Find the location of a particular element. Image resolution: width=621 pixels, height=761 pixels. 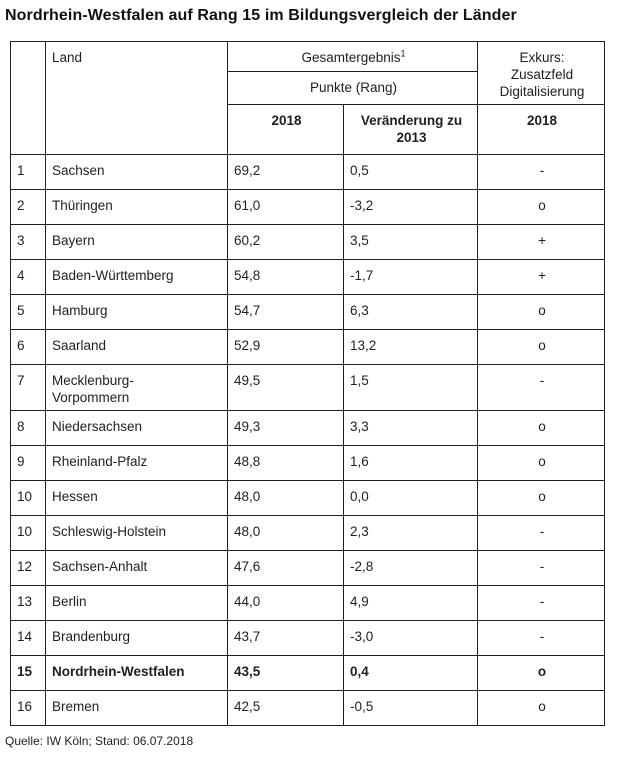

table-row: 4 Baden-Württemberg 54,8 -1,7 + is located at coordinates (308, 277).